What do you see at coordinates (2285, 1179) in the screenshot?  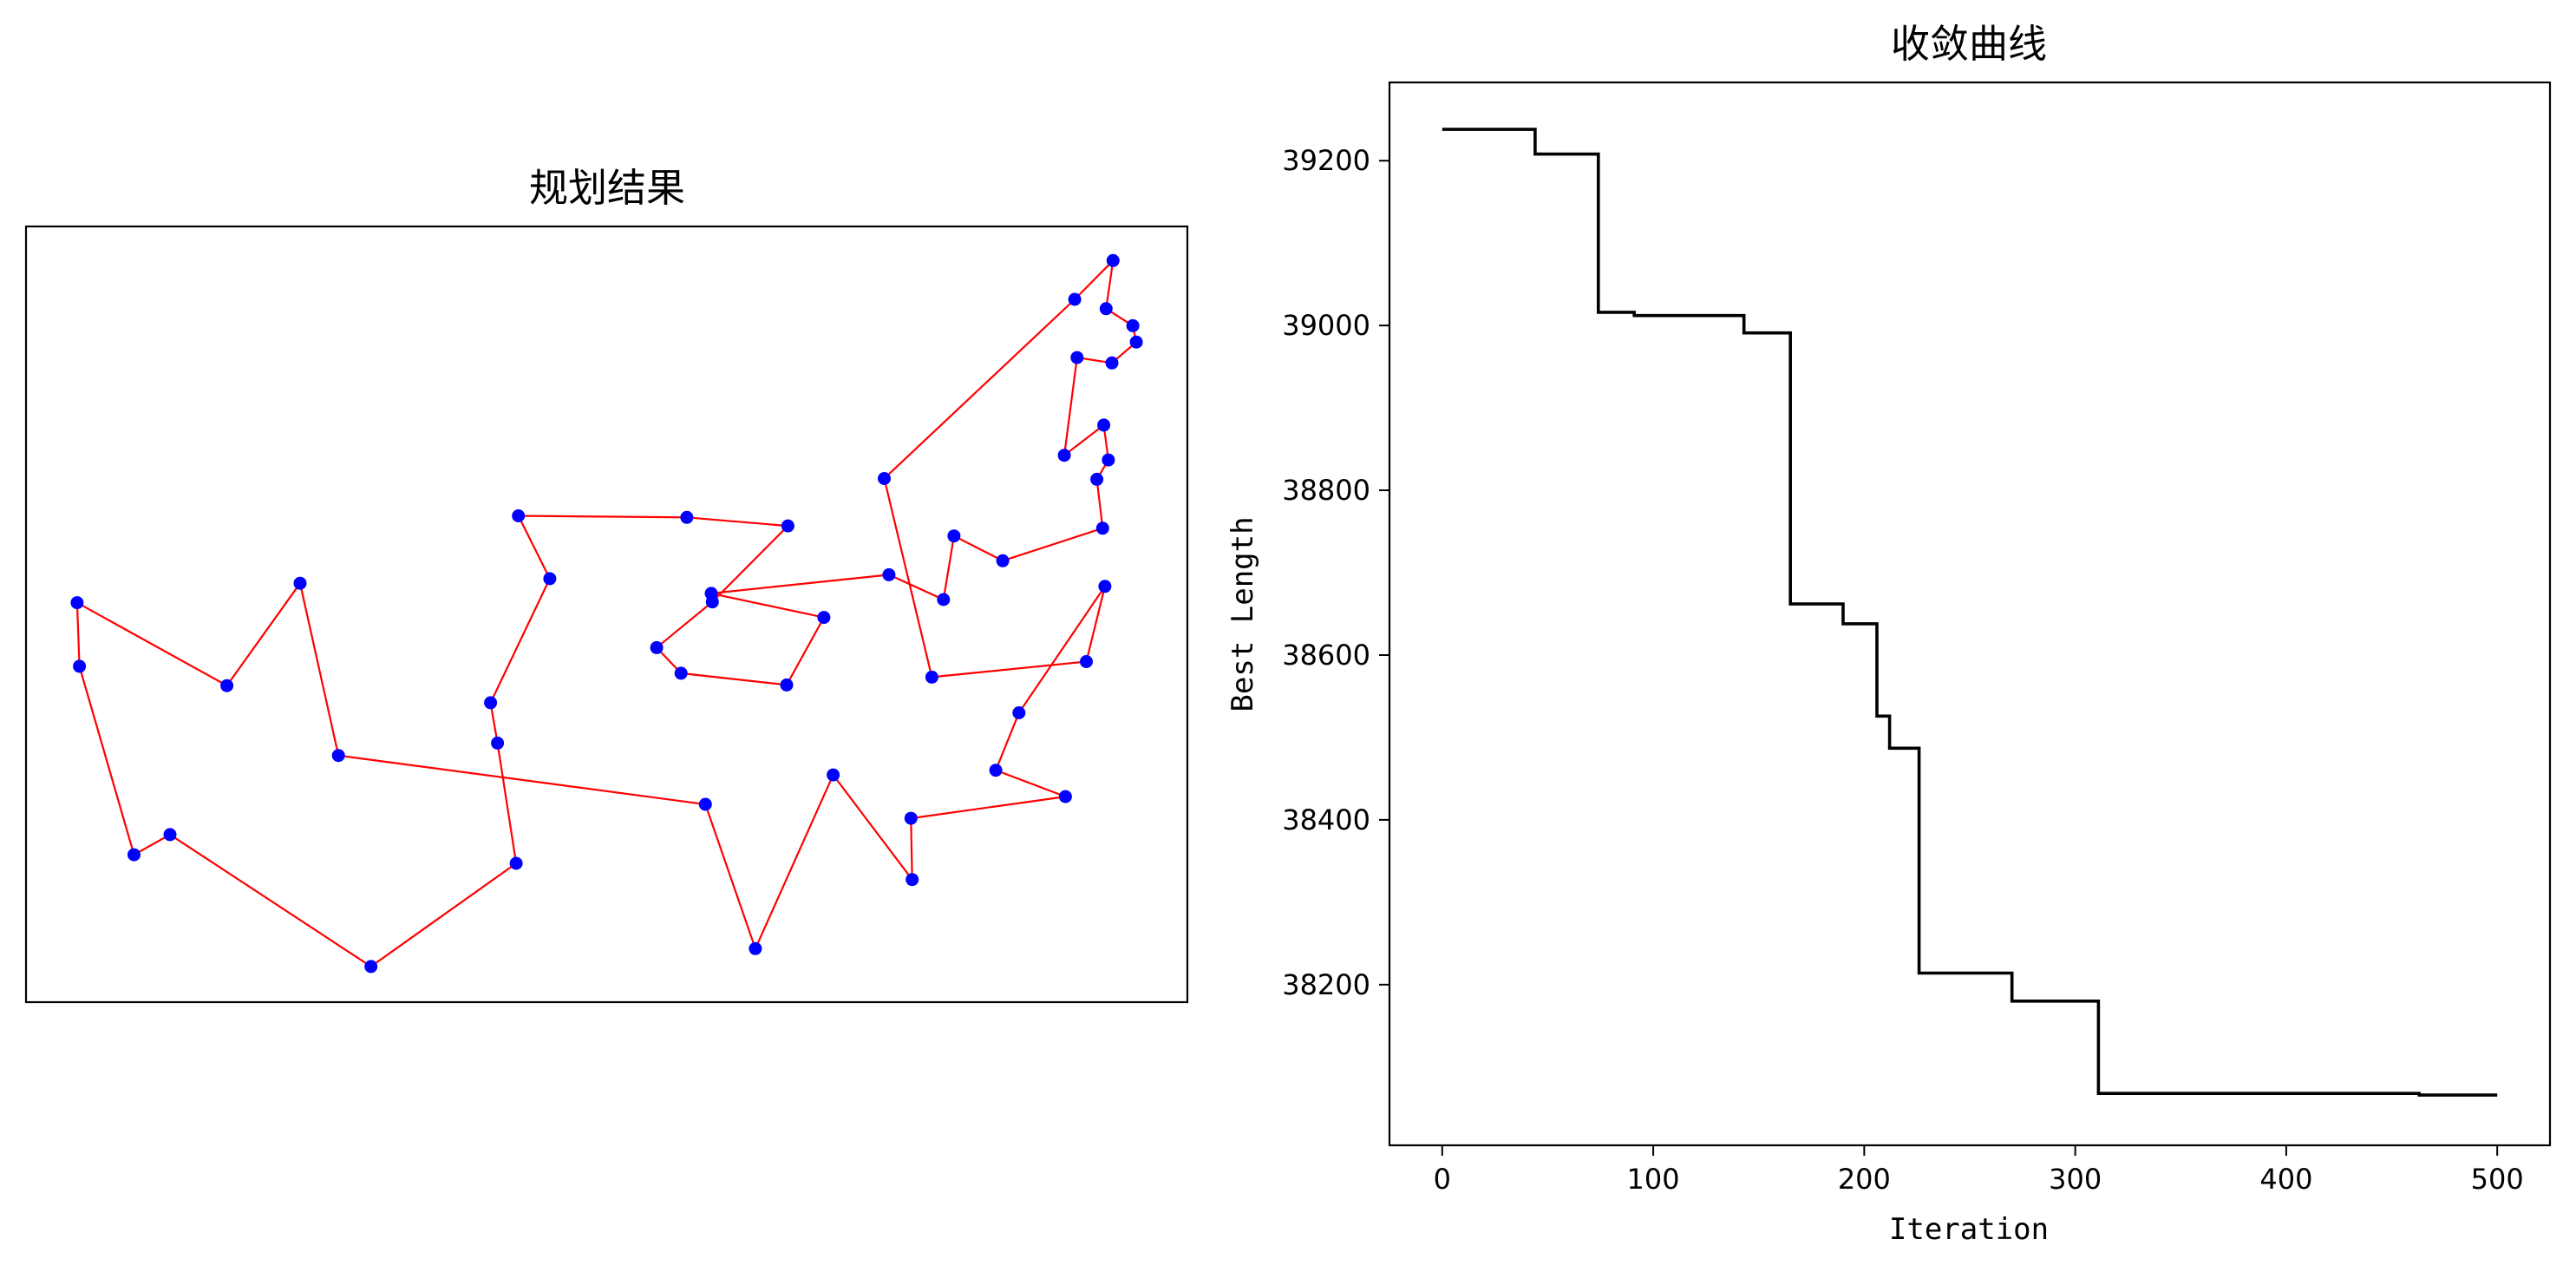 I see `x-tick-label: 400` at bounding box center [2285, 1179].